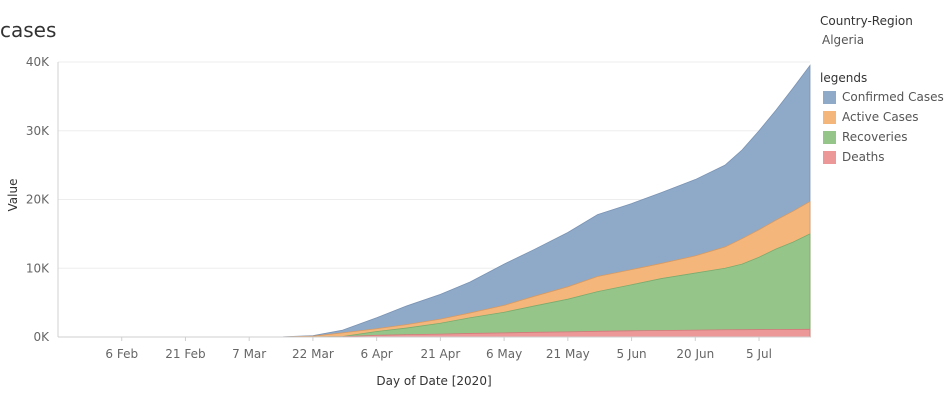  I want to click on y-tick-label: 20K, so click(38, 200).